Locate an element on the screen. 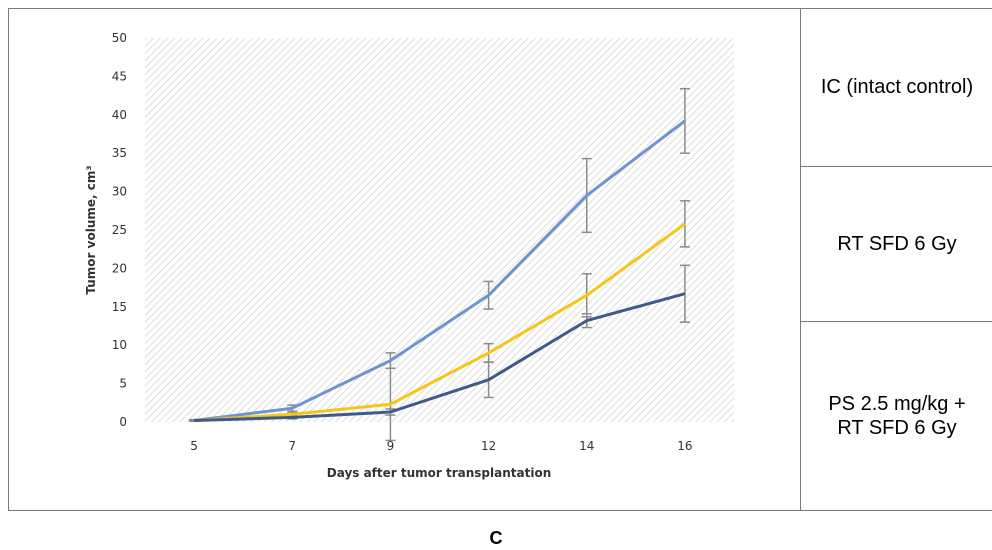  panel-label: C is located at coordinates (496, 538).